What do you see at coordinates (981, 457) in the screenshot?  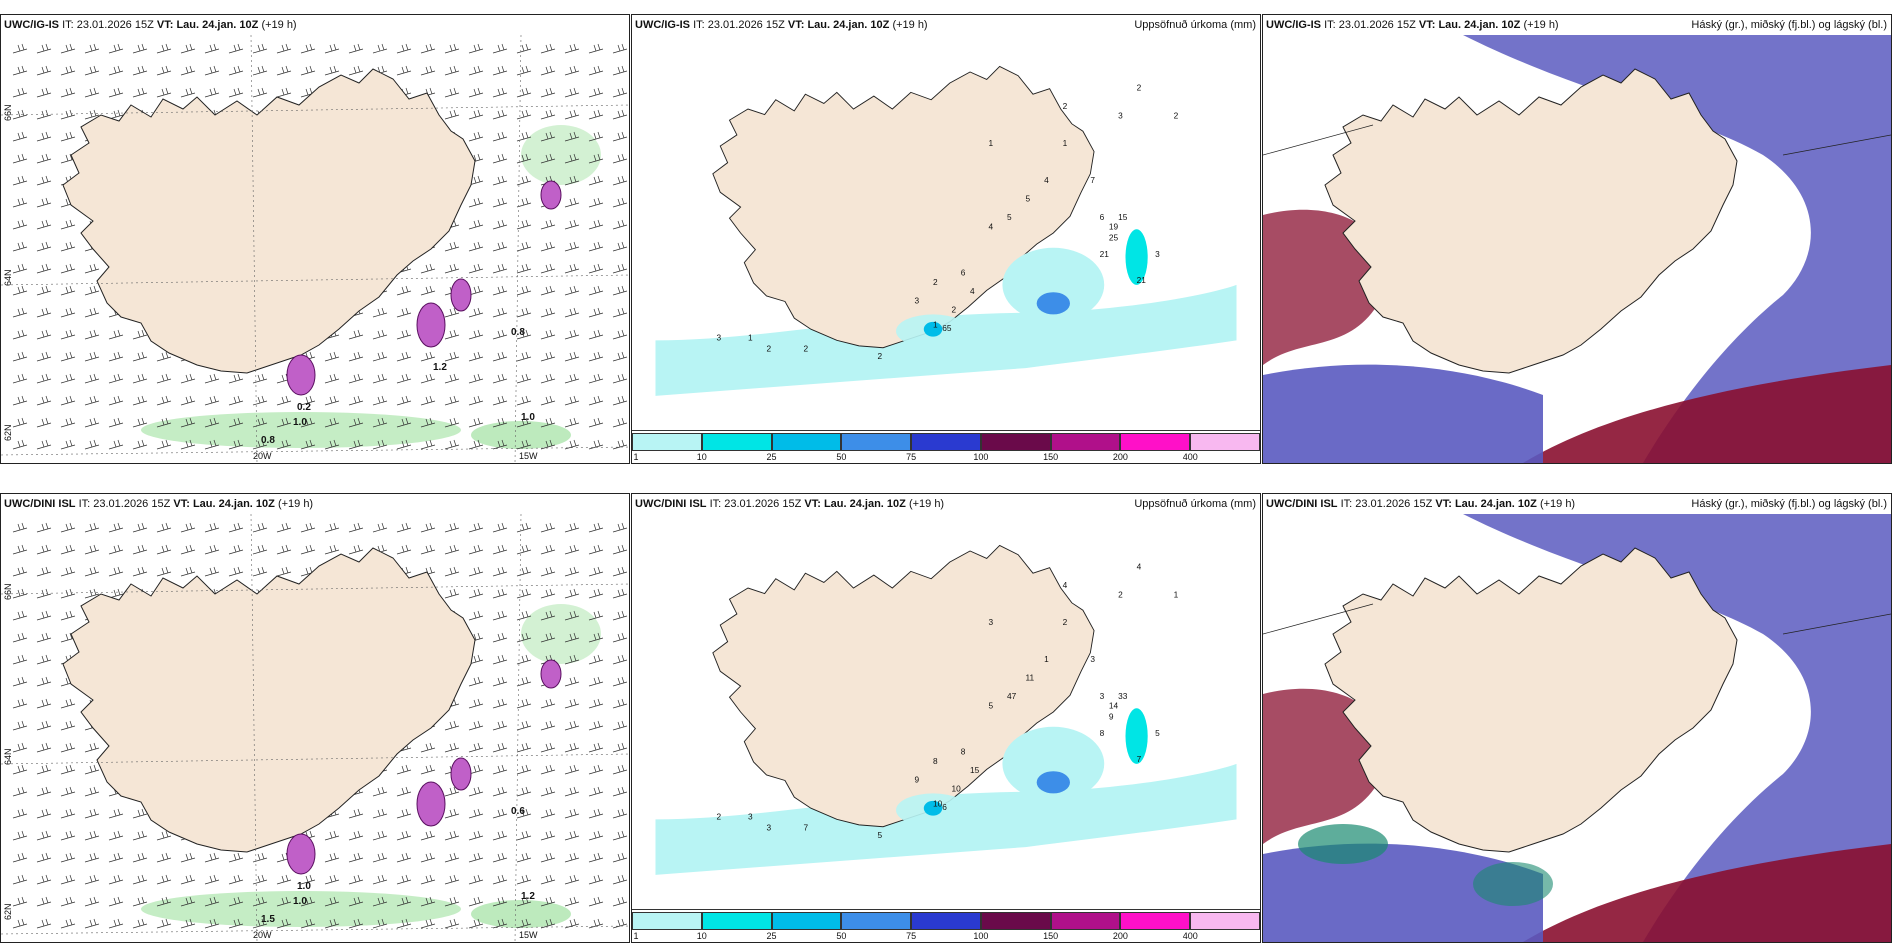 I see `legend-tick-label: 100` at bounding box center [981, 457].